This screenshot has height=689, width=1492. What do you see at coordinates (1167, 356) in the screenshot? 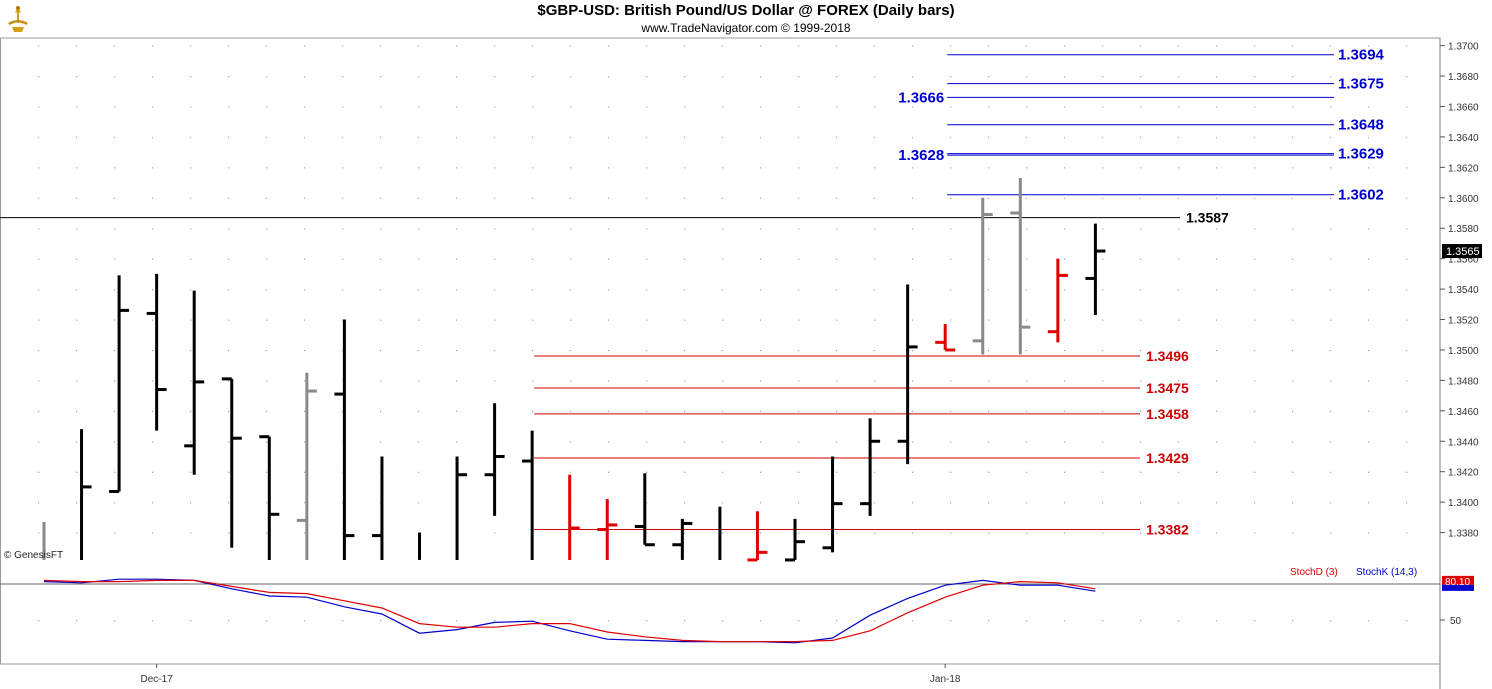
I see `level-label-1.3496: 1.3496` at bounding box center [1167, 356].